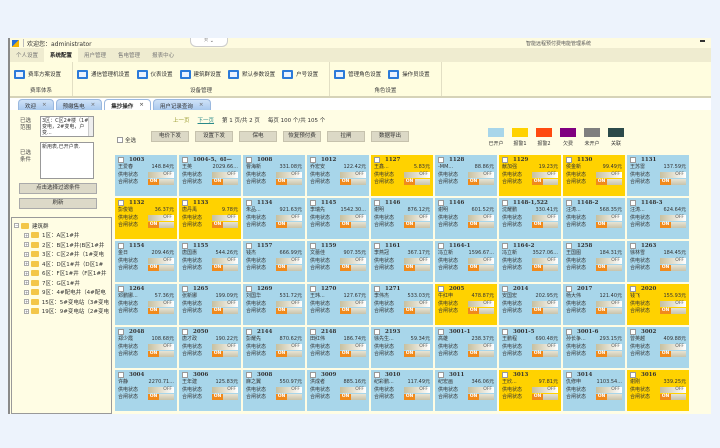 The image size is (720, 448). What do you see at coordinates (274, 390) in the screenshot?
I see `meter-cell: 3008 麻之翼 550.97元 供电状态 OFF 合闸状态 ON` at bounding box center [274, 390].